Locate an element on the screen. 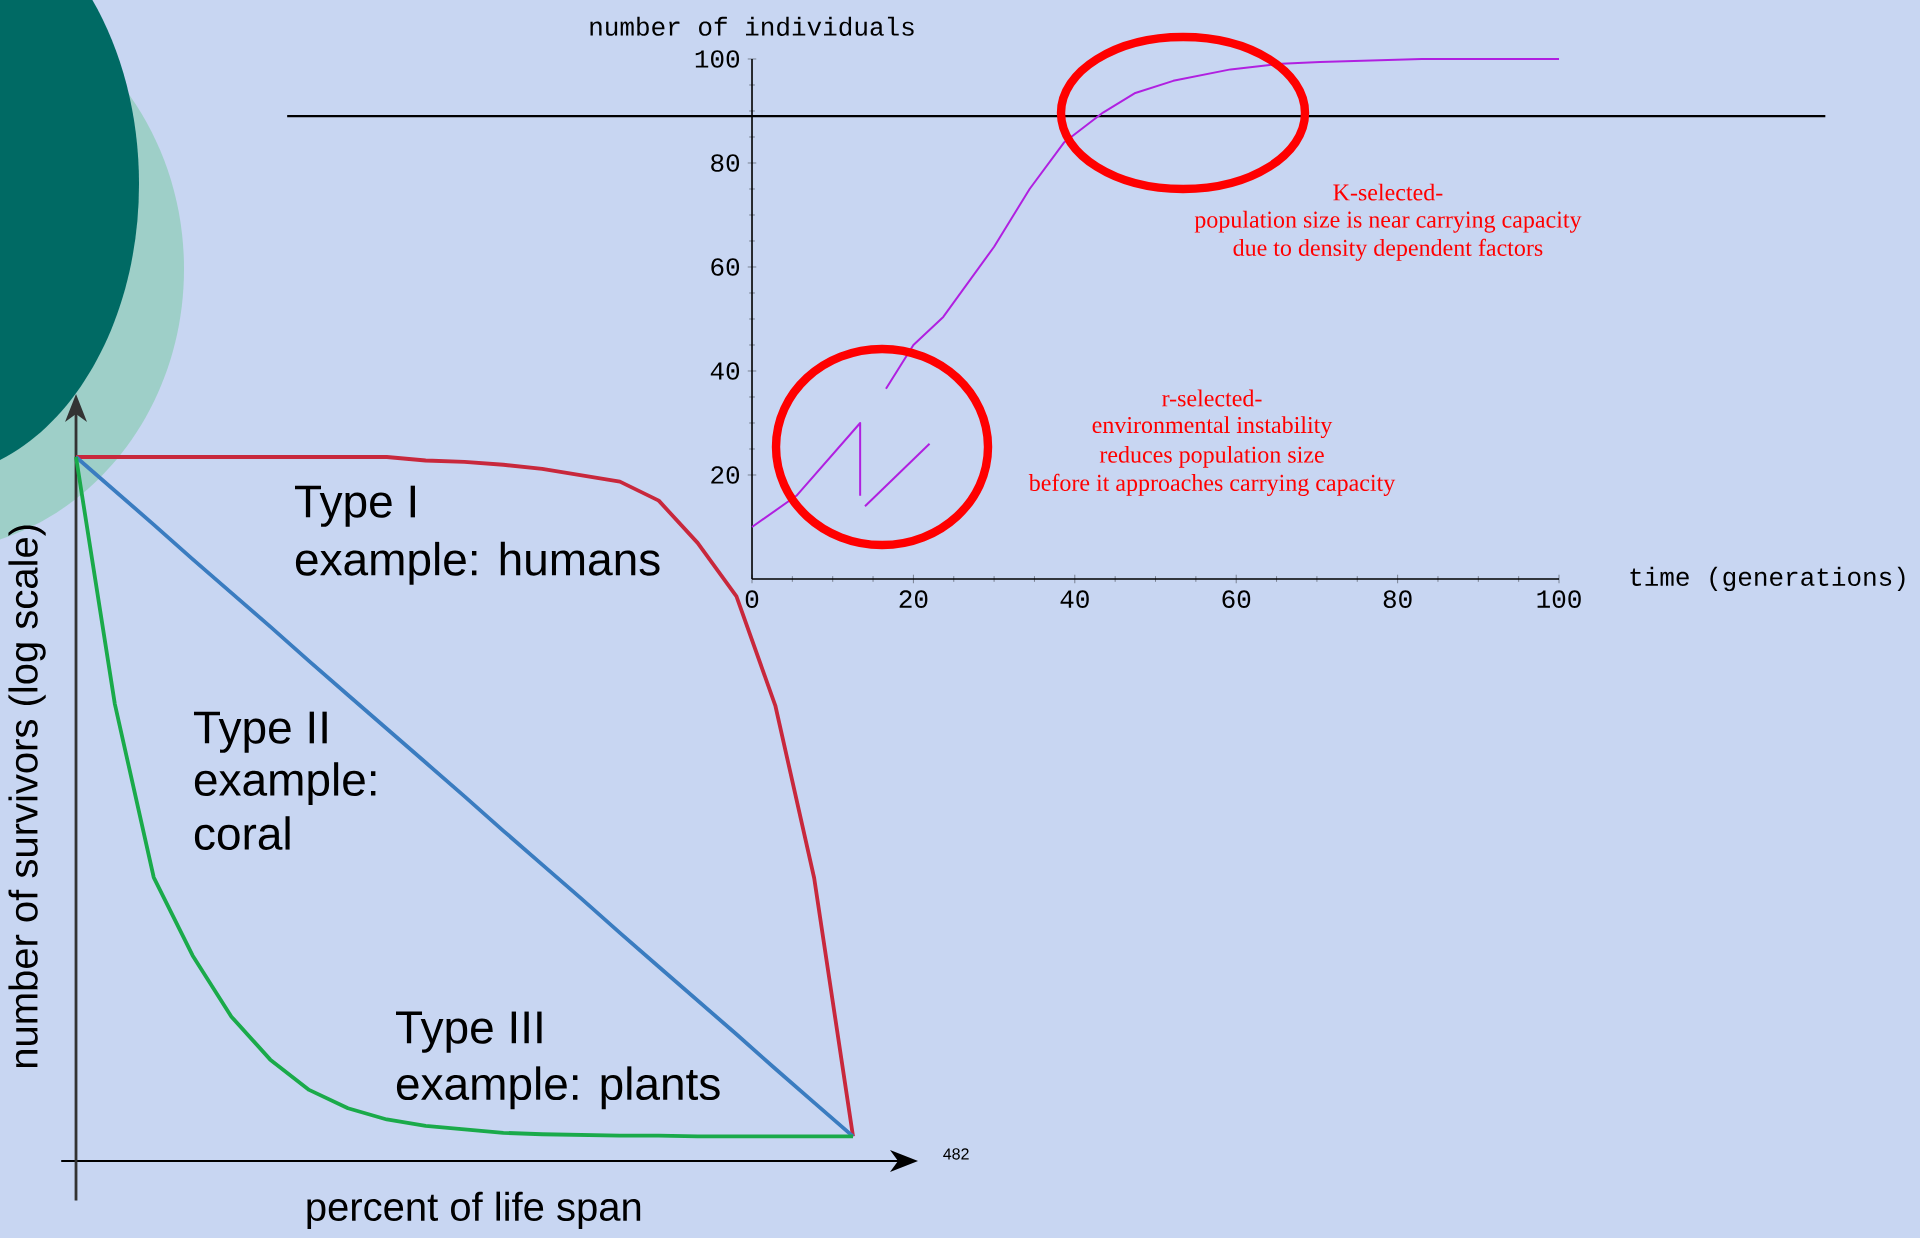 The height and width of the screenshot is (1238, 1920). x-tick-label: 100 is located at coordinates (1559, 599).